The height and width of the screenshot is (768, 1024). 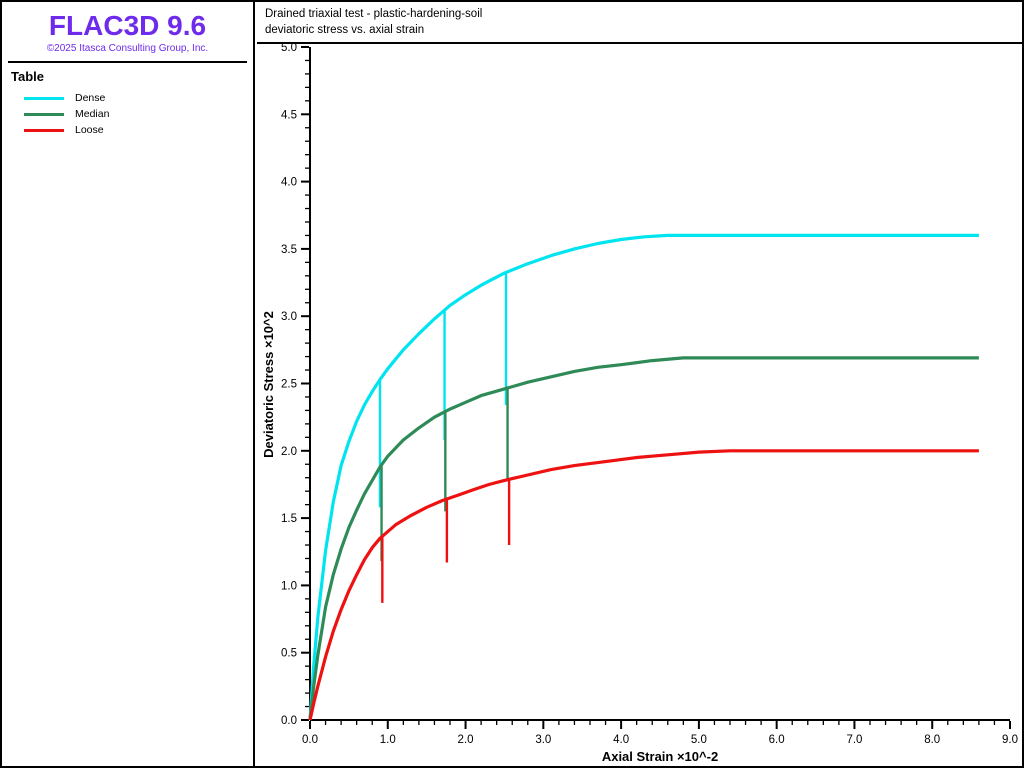 I want to click on legend-item-loose: Loose, so click(x=138, y=130).